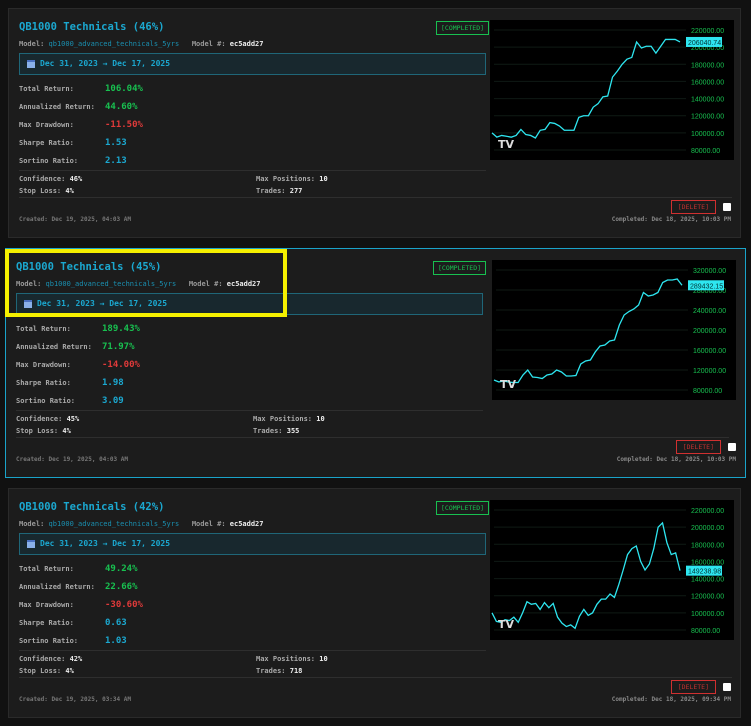  Describe the element at coordinates (243, 284) in the screenshot. I see `model-num: ec5add27` at that location.